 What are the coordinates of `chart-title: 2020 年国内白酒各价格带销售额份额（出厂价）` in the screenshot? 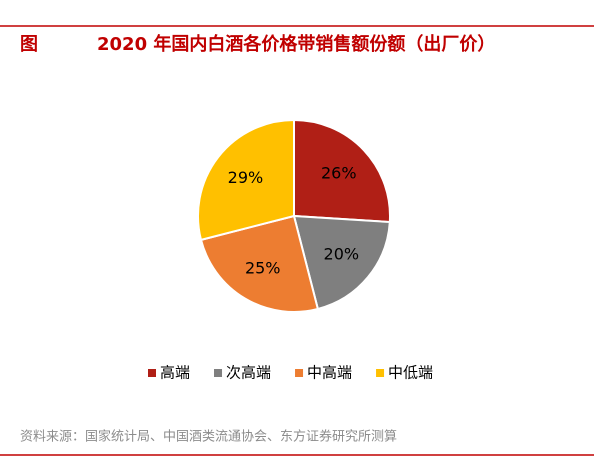 It's located at (296, 44).